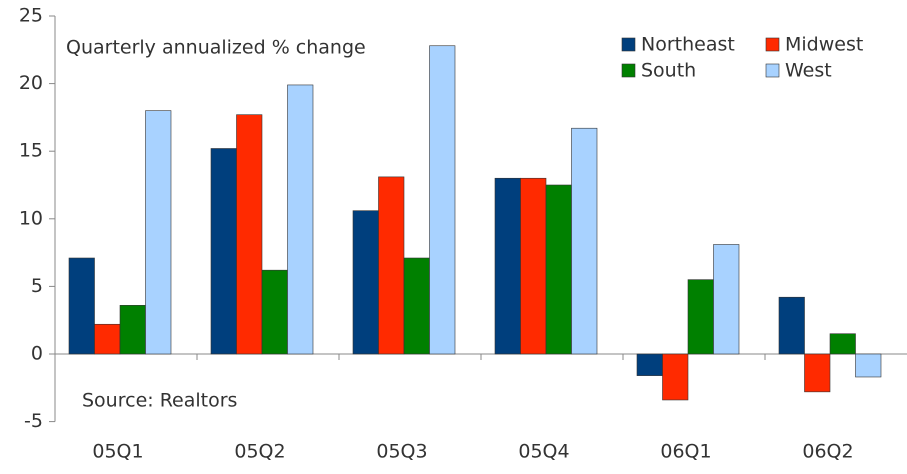 The width and height of the screenshot is (907, 474). Describe the element at coordinates (31, 218) in the screenshot. I see `y-tick-label: 10` at that location.